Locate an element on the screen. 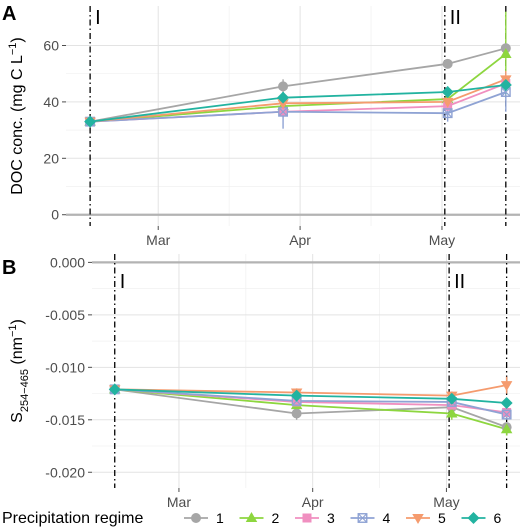 This screenshot has height=532, width=526. y-axis-label-main: S is located at coordinates (17, 417).